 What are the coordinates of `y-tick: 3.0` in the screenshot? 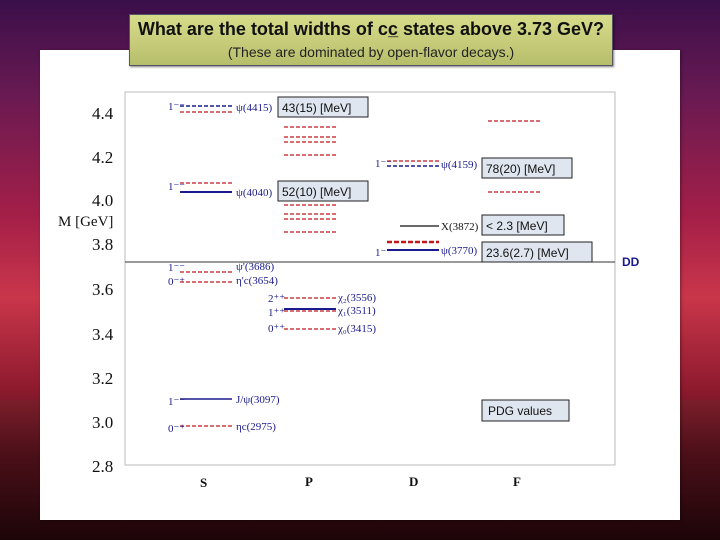 It's located at (102, 422).